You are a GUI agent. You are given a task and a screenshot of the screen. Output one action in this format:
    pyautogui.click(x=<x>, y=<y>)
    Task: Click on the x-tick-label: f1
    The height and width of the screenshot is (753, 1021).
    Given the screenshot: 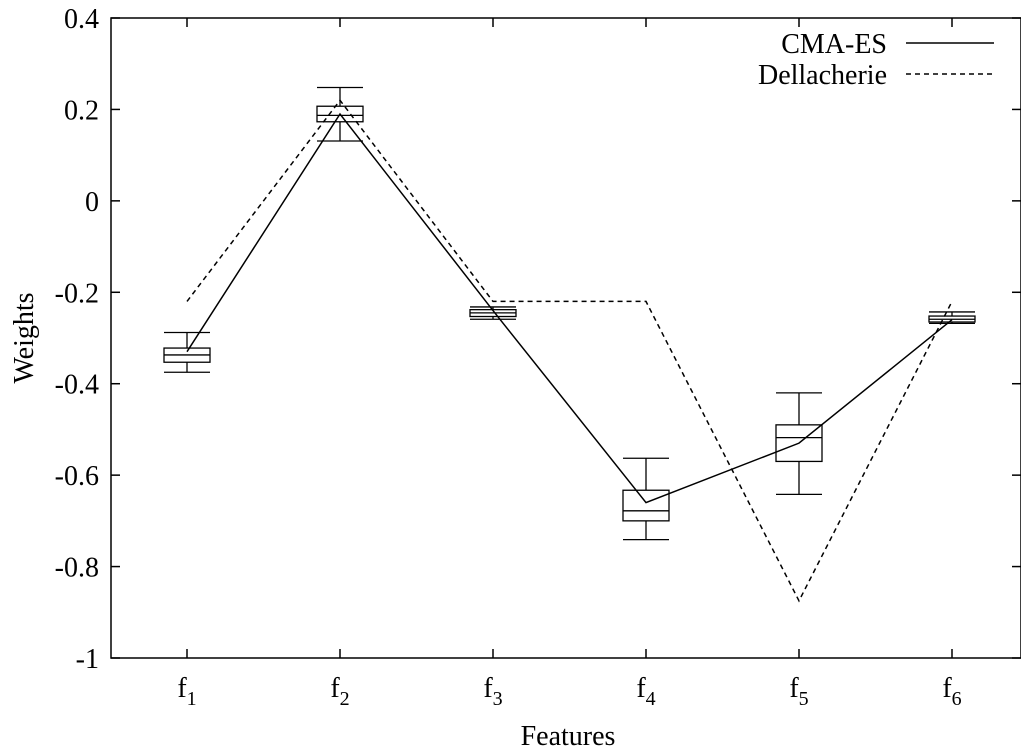 What is the action you would take?
    pyautogui.click(x=186, y=691)
    